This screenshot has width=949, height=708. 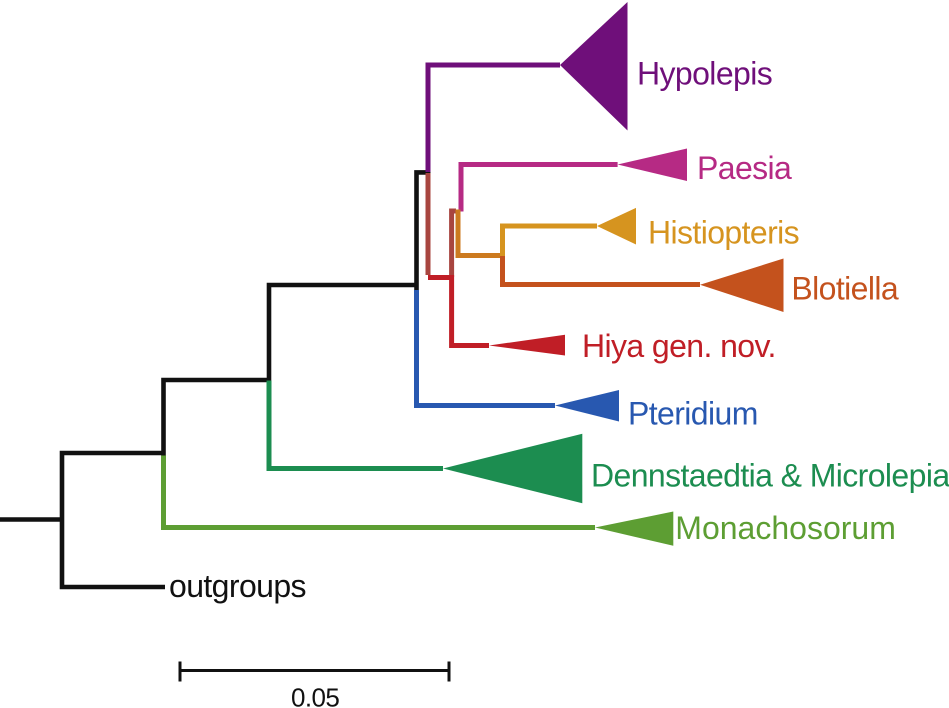 What do you see at coordinates (785, 528) in the screenshot?
I see `svg-text: Monachosorum` at bounding box center [785, 528].